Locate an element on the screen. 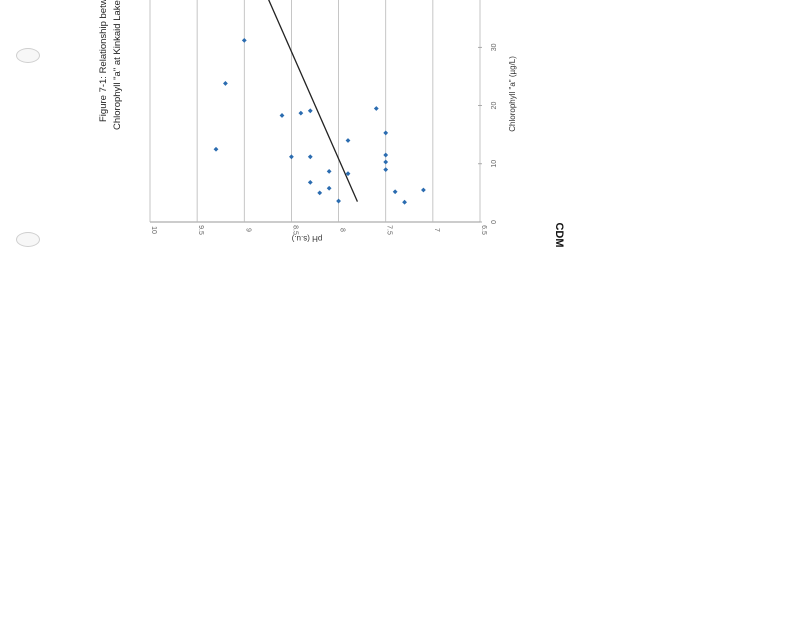 This screenshot has width=800, height=618. y-tick-label: 6.5 is located at coordinates (483, 230).